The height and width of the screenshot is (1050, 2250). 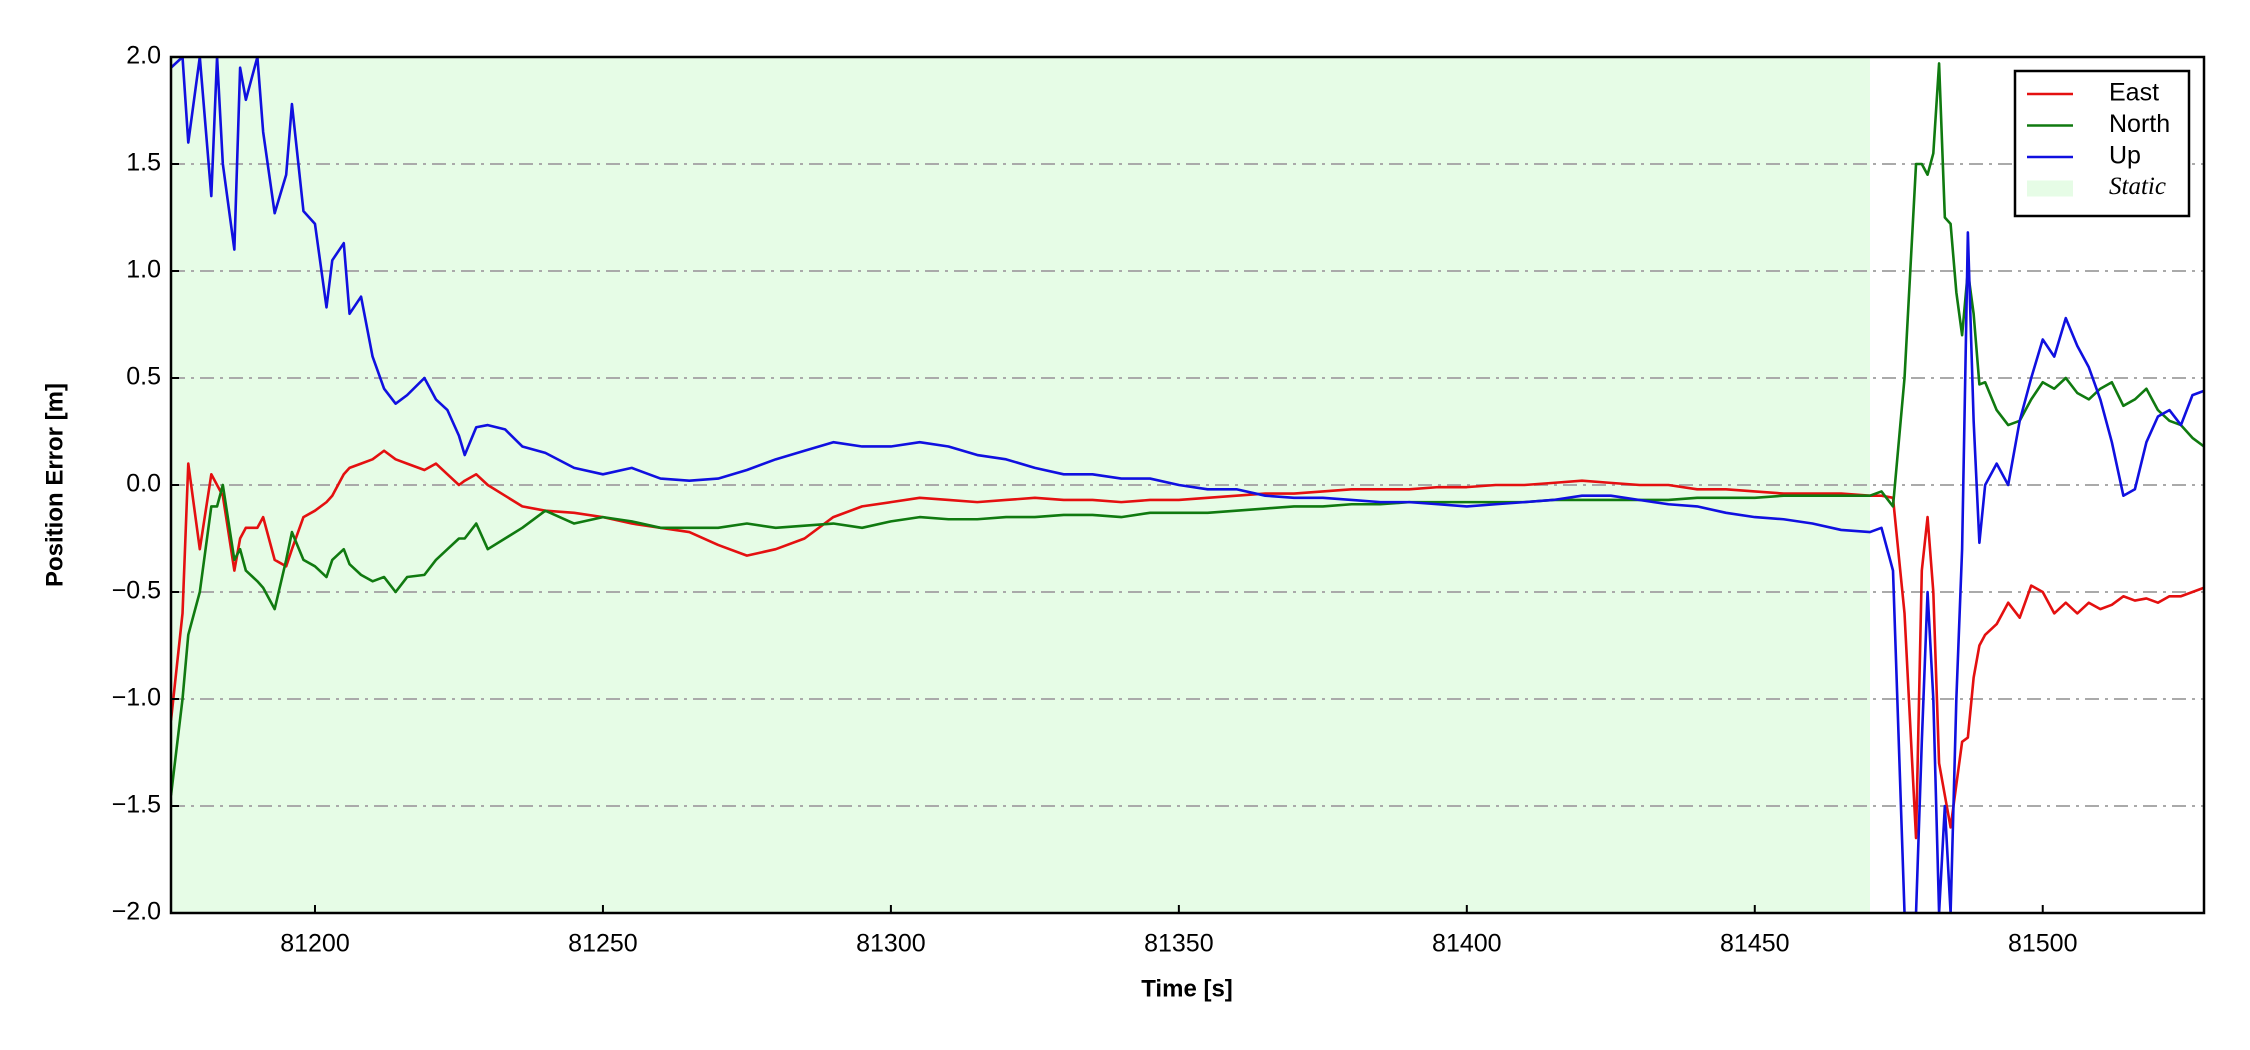 I want to click on y-axis-label: Position Error [m], so click(x=54, y=485).